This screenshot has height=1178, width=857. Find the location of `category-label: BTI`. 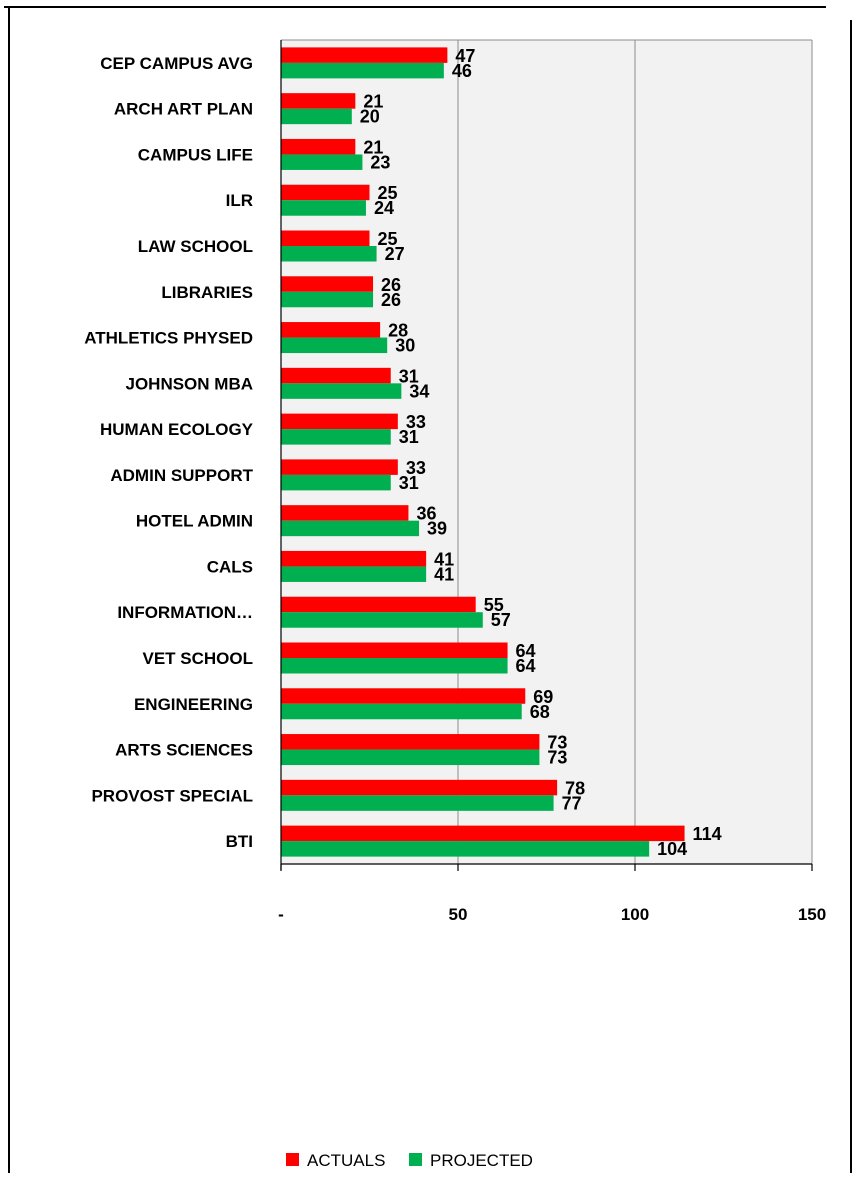

category-label: BTI is located at coordinates (239, 841).